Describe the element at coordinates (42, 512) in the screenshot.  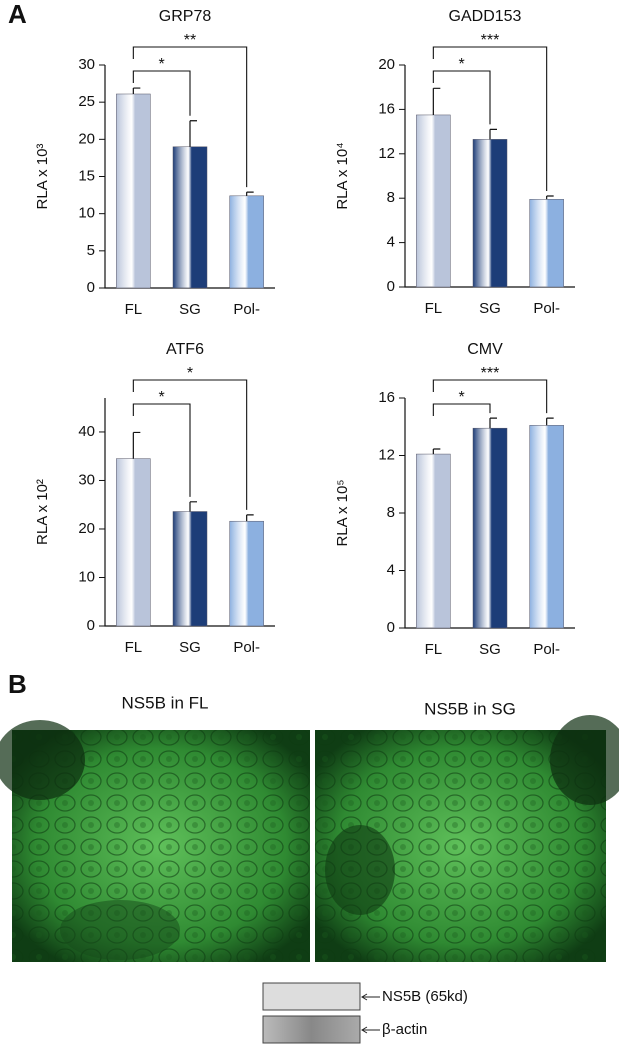
I see `y-axis-label: RLA x 10²` at that location.